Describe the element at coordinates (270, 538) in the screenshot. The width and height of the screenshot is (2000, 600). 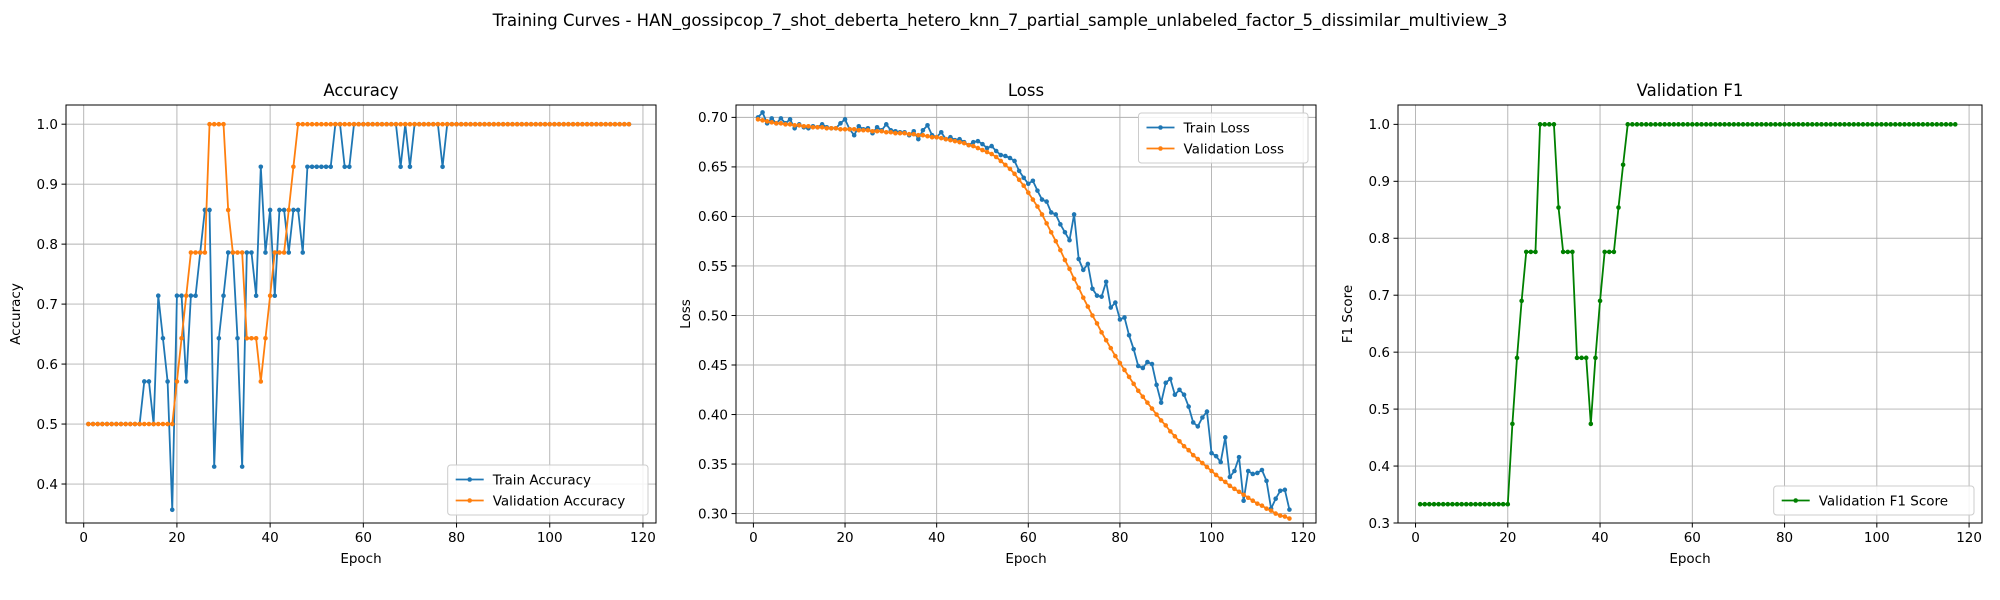
I see `x-tick-label: 40` at that location.